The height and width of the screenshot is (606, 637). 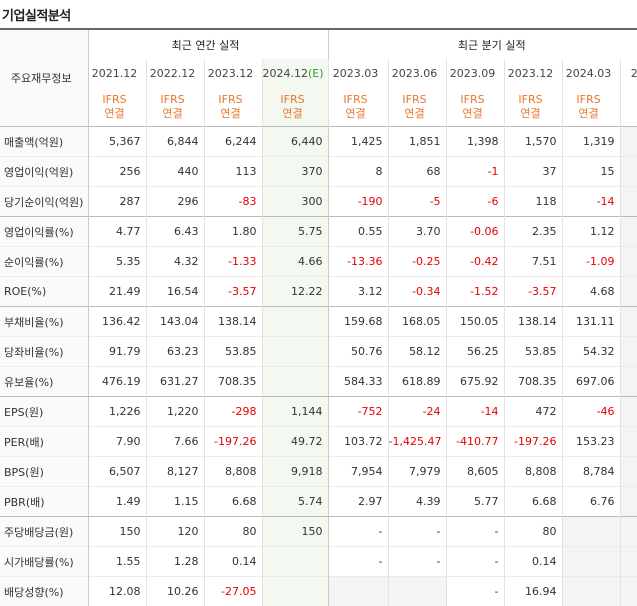 What do you see at coordinates (117, 292) in the screenshot?
I see `data-cell: 21.49` at bounding box center [117, 292].